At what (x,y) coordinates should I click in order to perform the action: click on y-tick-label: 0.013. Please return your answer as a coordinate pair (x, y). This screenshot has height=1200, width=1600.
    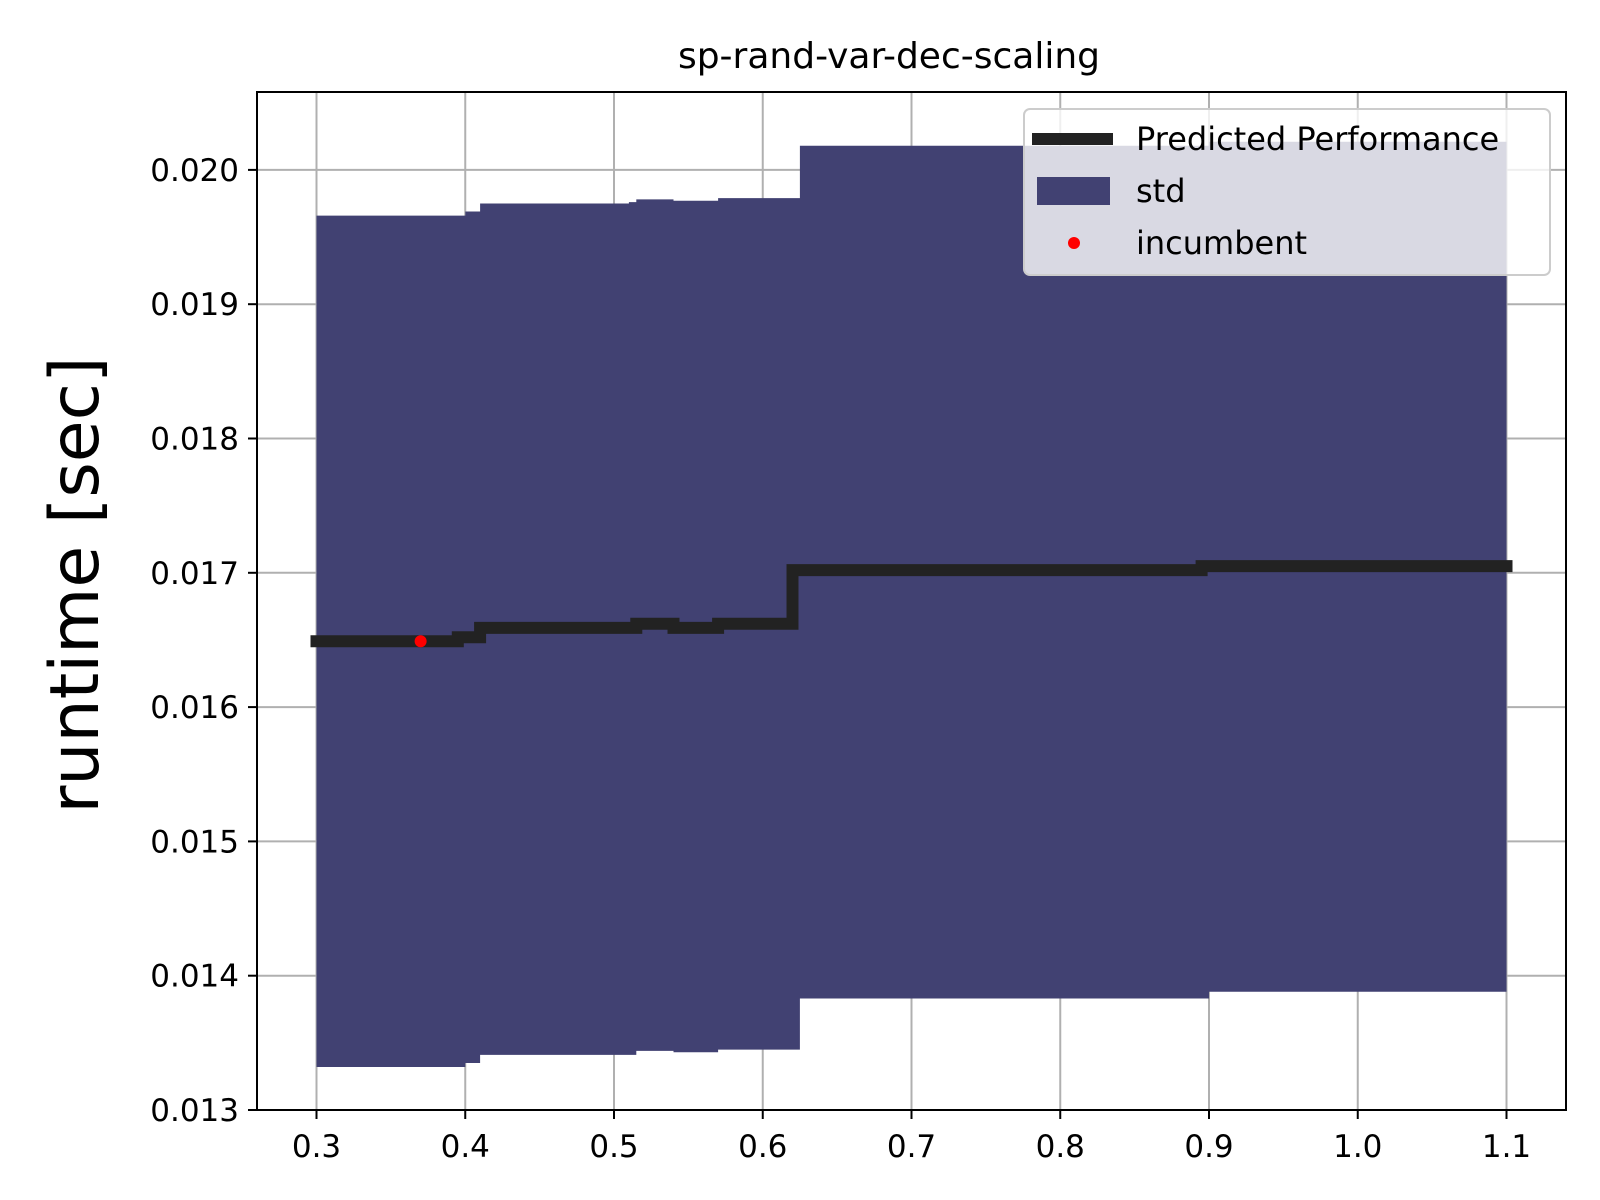
    Looking at the image, I should click on (194, 1111).